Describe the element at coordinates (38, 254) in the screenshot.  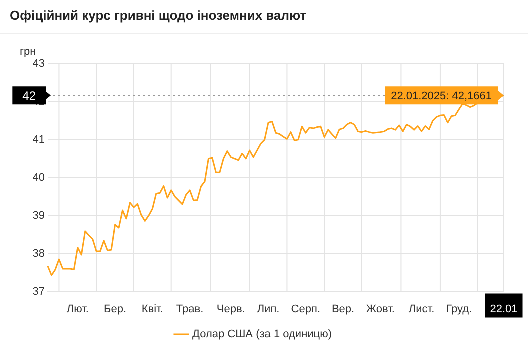
I see `y-tick-label: 38` at that location.